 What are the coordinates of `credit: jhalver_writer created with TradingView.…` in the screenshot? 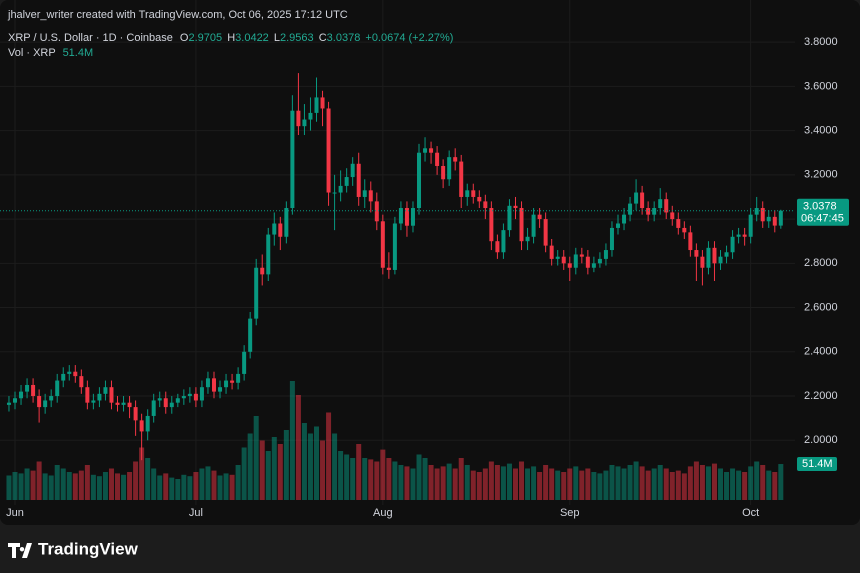 It's located at (177, 15).